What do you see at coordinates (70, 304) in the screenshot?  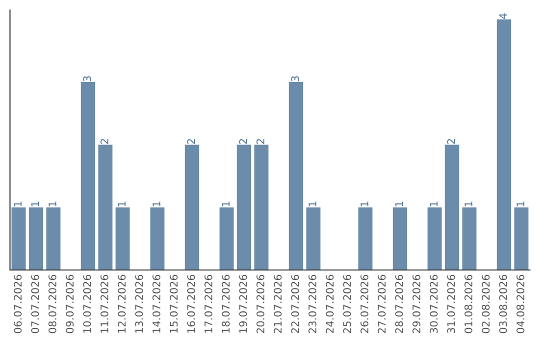 I see `x-tick-label: 09.07.2026` at bounding box center [70, 304].